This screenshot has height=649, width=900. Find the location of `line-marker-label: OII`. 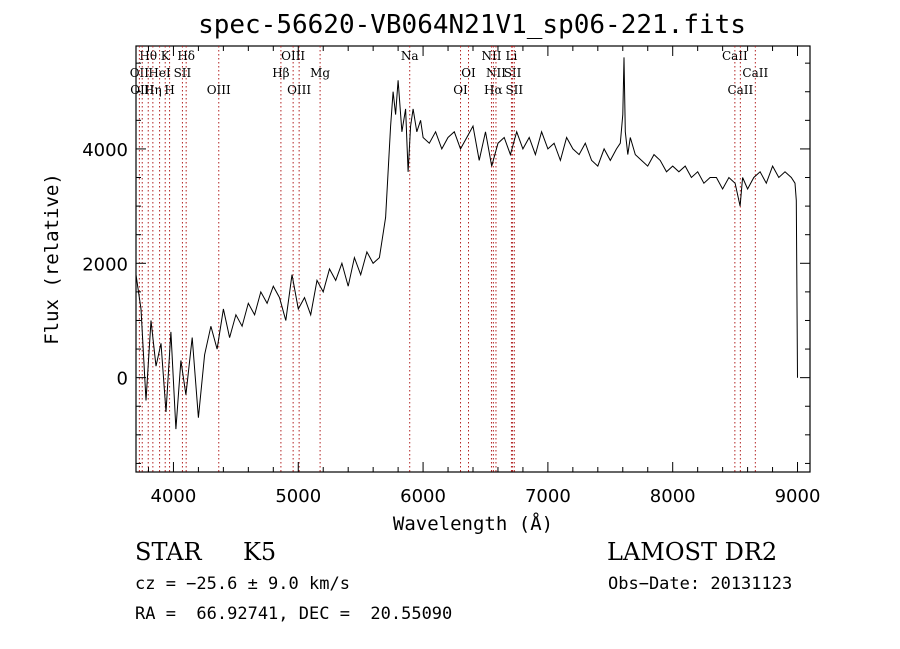

line-marker-label: OII is located at coordinates (140, 73).